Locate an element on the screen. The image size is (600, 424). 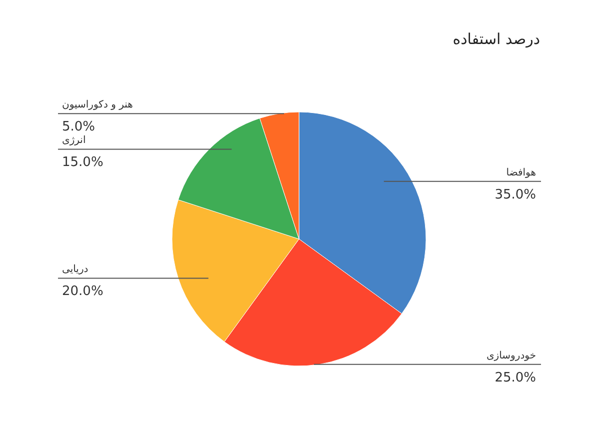
slice-label: هنر و دکوراسیون is located at coordinates (97, 105).